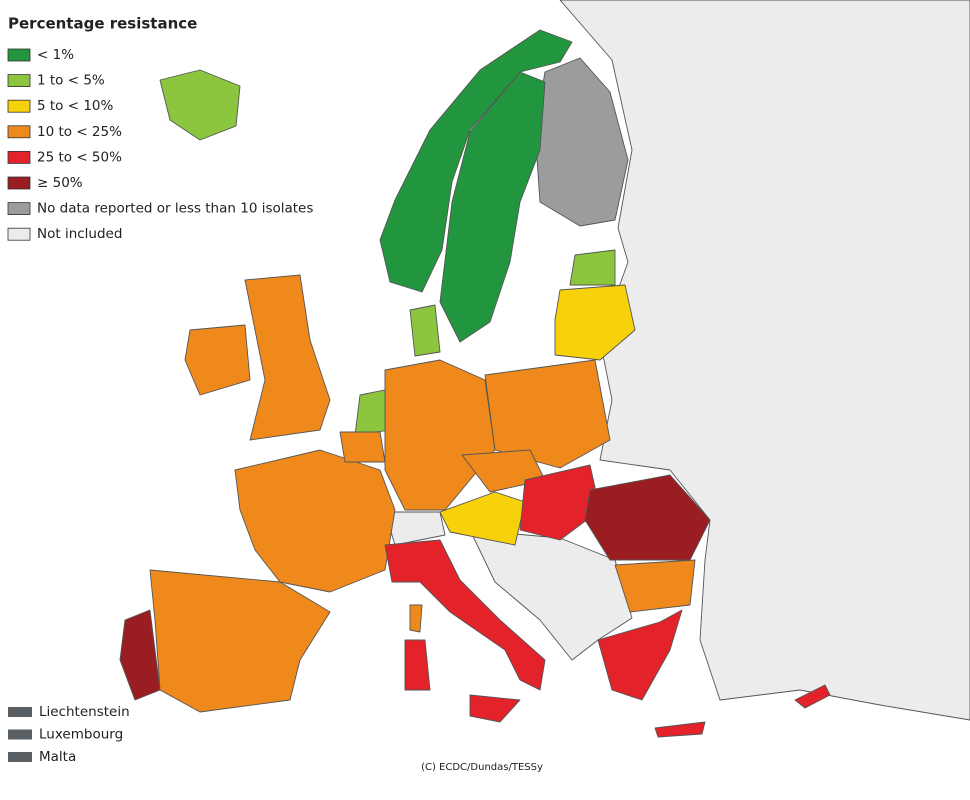 The width and height of the screenshot is (970, 800). I want to click on portugal, so click(140, 655).